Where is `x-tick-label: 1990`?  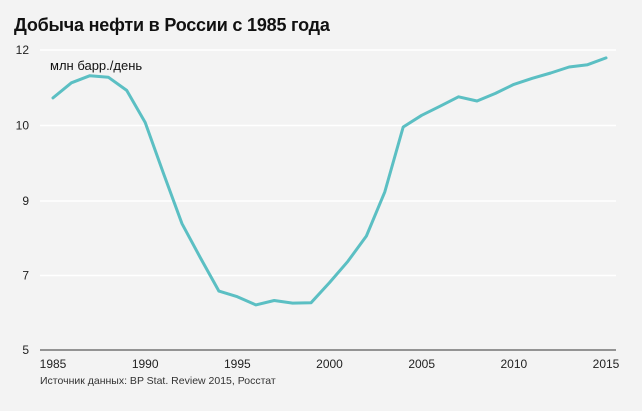 x-tick-label: 1990 is located at coordinates (145, 364).